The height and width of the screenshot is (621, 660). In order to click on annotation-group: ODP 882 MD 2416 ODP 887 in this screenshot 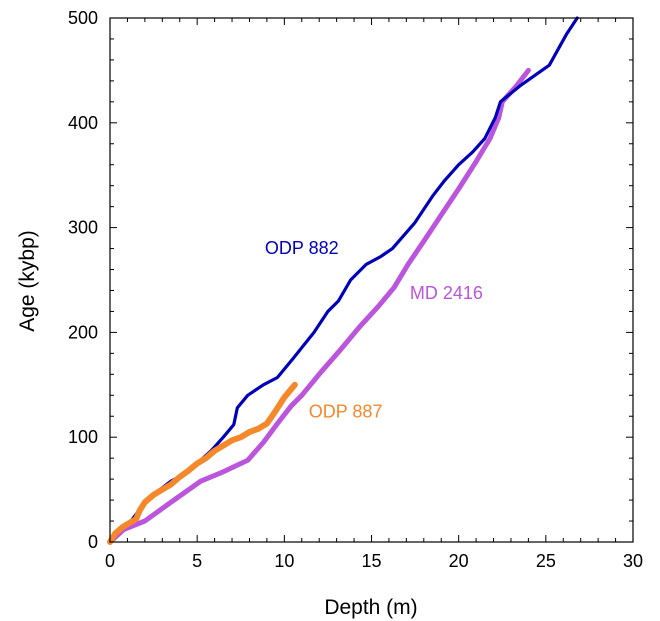, I will do `click(374, 329)`.